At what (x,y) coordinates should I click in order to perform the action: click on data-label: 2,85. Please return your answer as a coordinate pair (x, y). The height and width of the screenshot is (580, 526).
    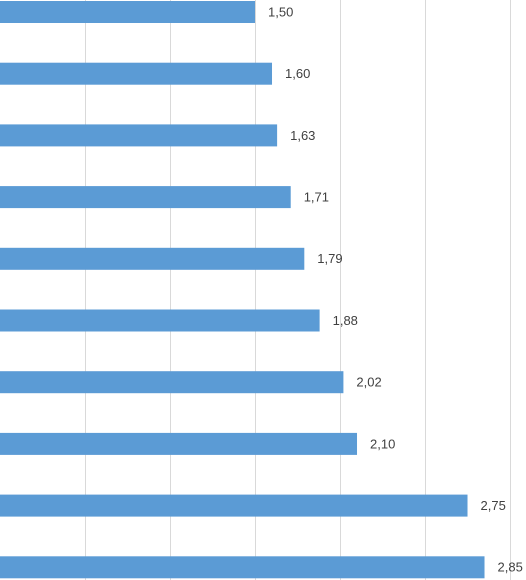
    Looking at the image, I should click on (510, 567).